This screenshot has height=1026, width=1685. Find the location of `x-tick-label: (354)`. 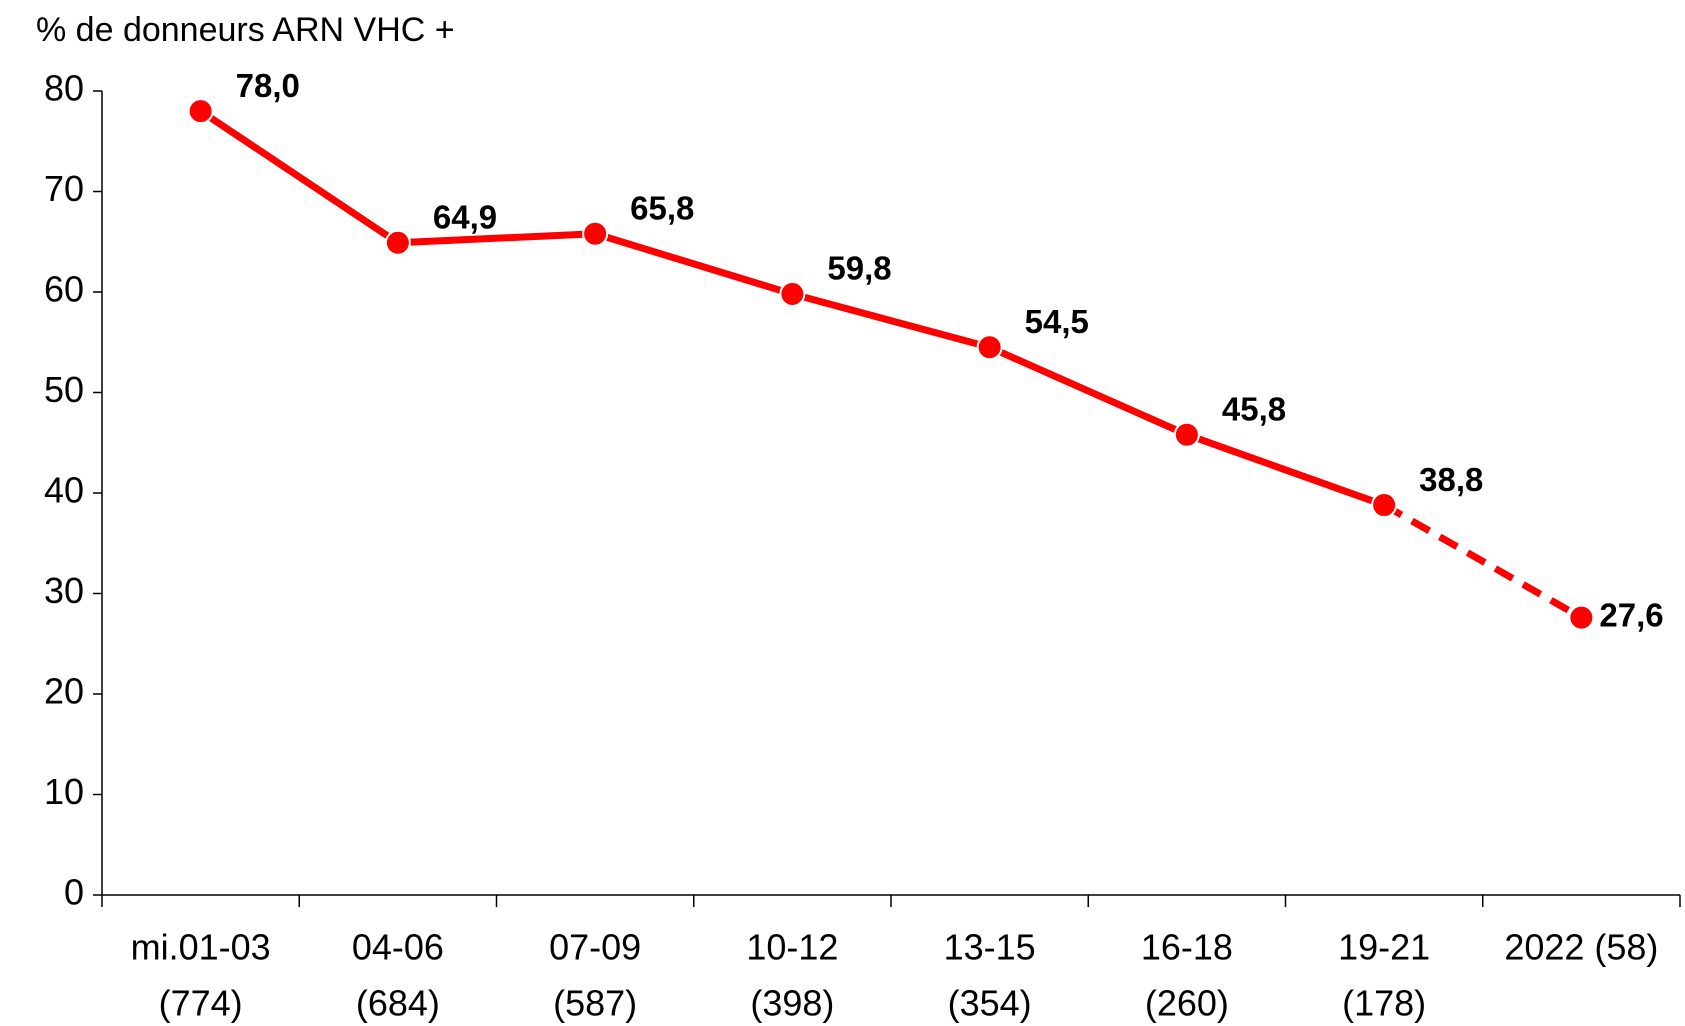

x-tick-label: (354) is located at coordinates (990, 1003).